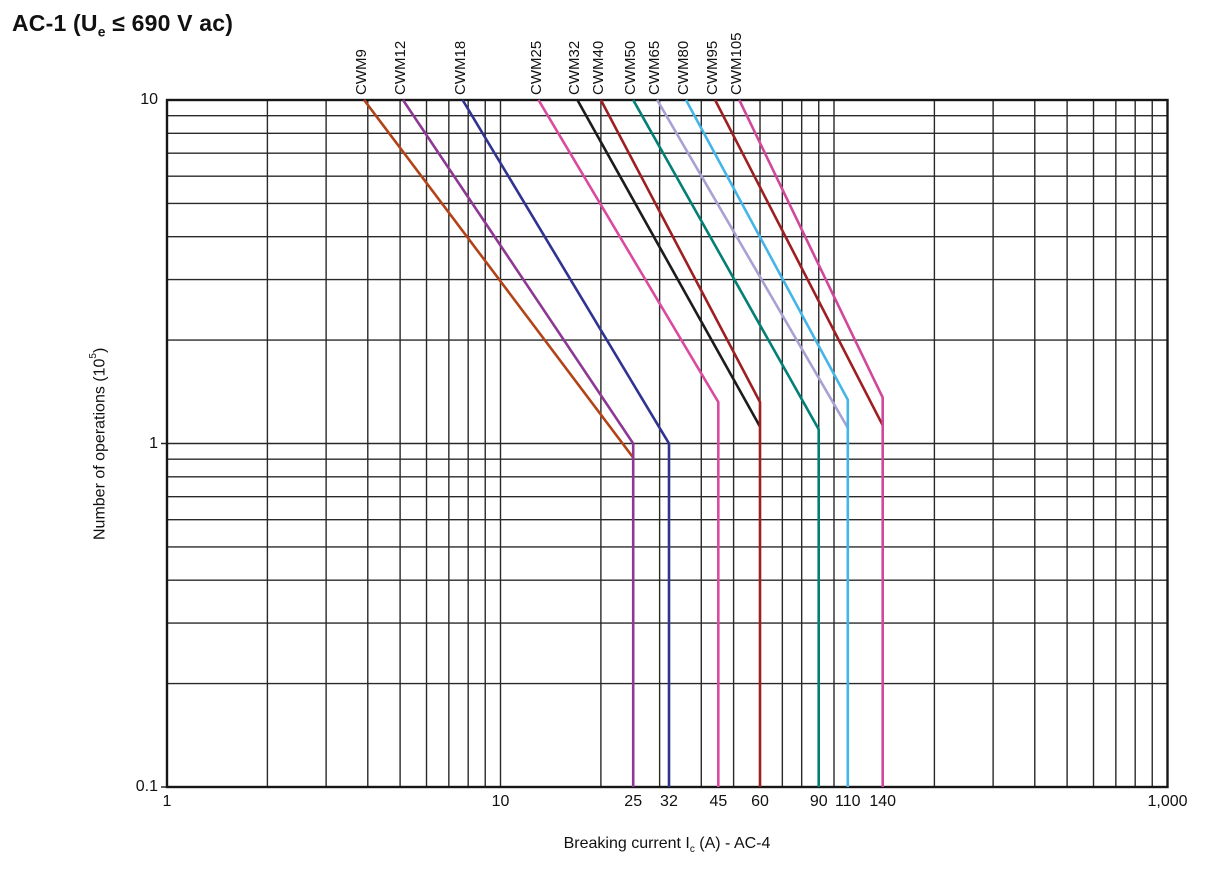  I want to click on curve-label-CWM18: CWM18, so click(460, 67).